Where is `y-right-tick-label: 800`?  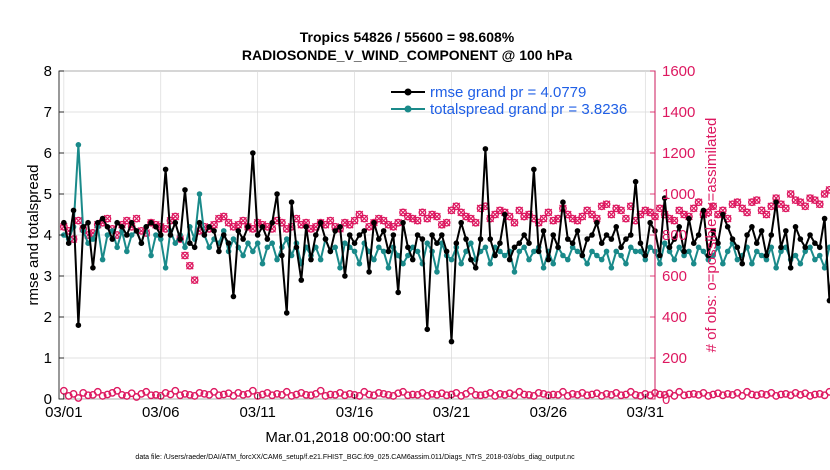 y-right-tick-label: 800 is located at coordinates (674, 235).